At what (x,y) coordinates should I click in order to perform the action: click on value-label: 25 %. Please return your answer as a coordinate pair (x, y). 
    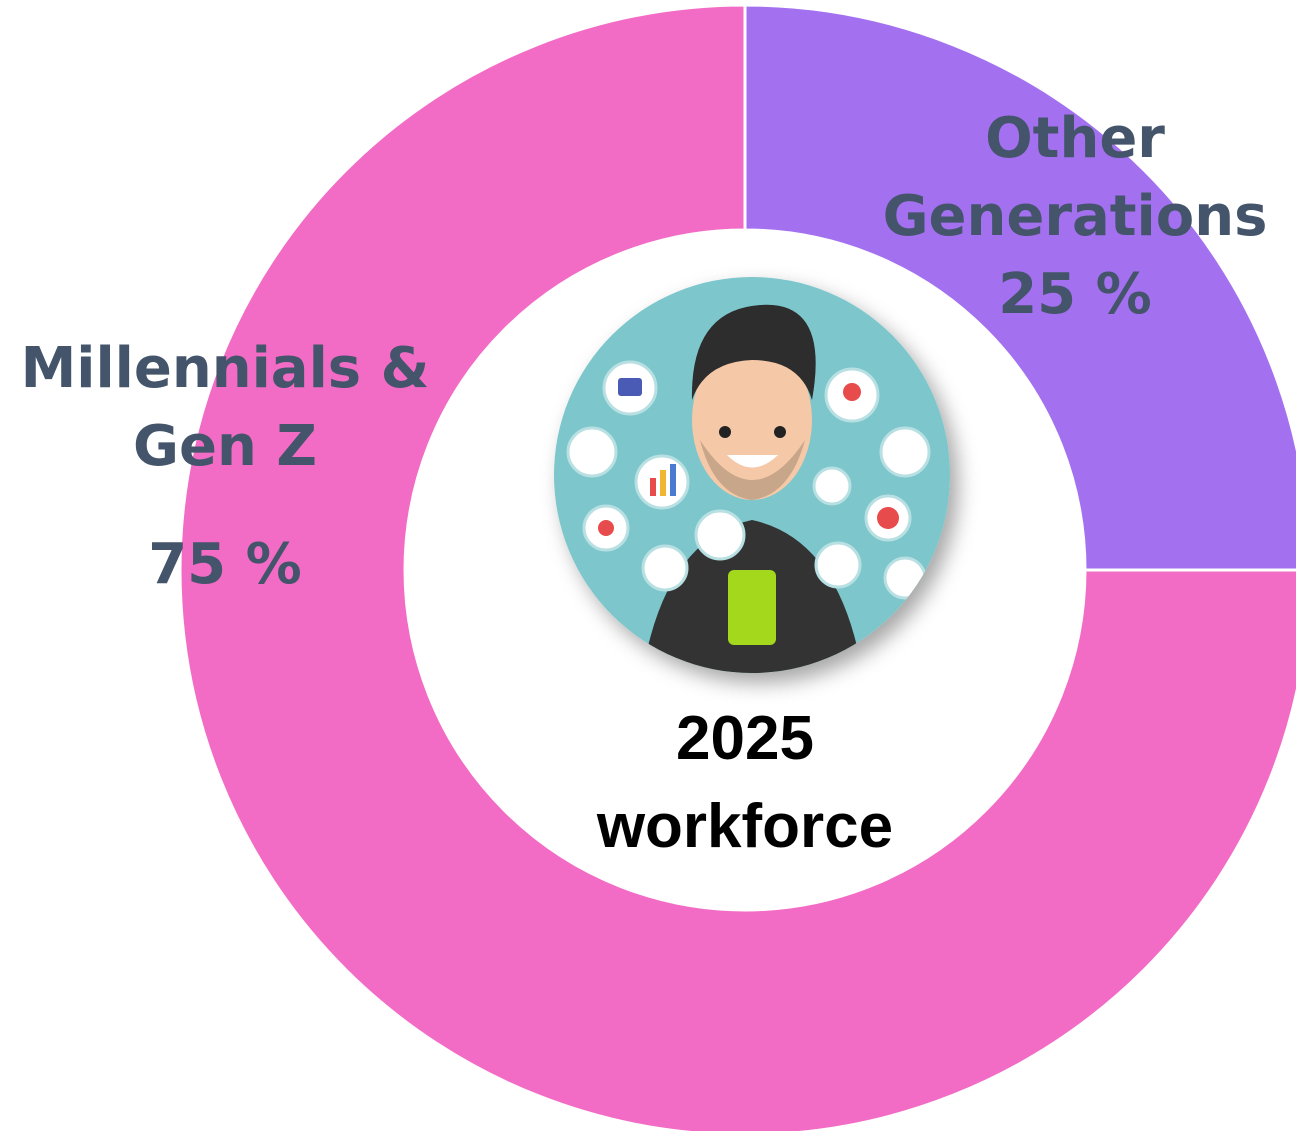
    Looking at the image, I should click on (1075, 294).